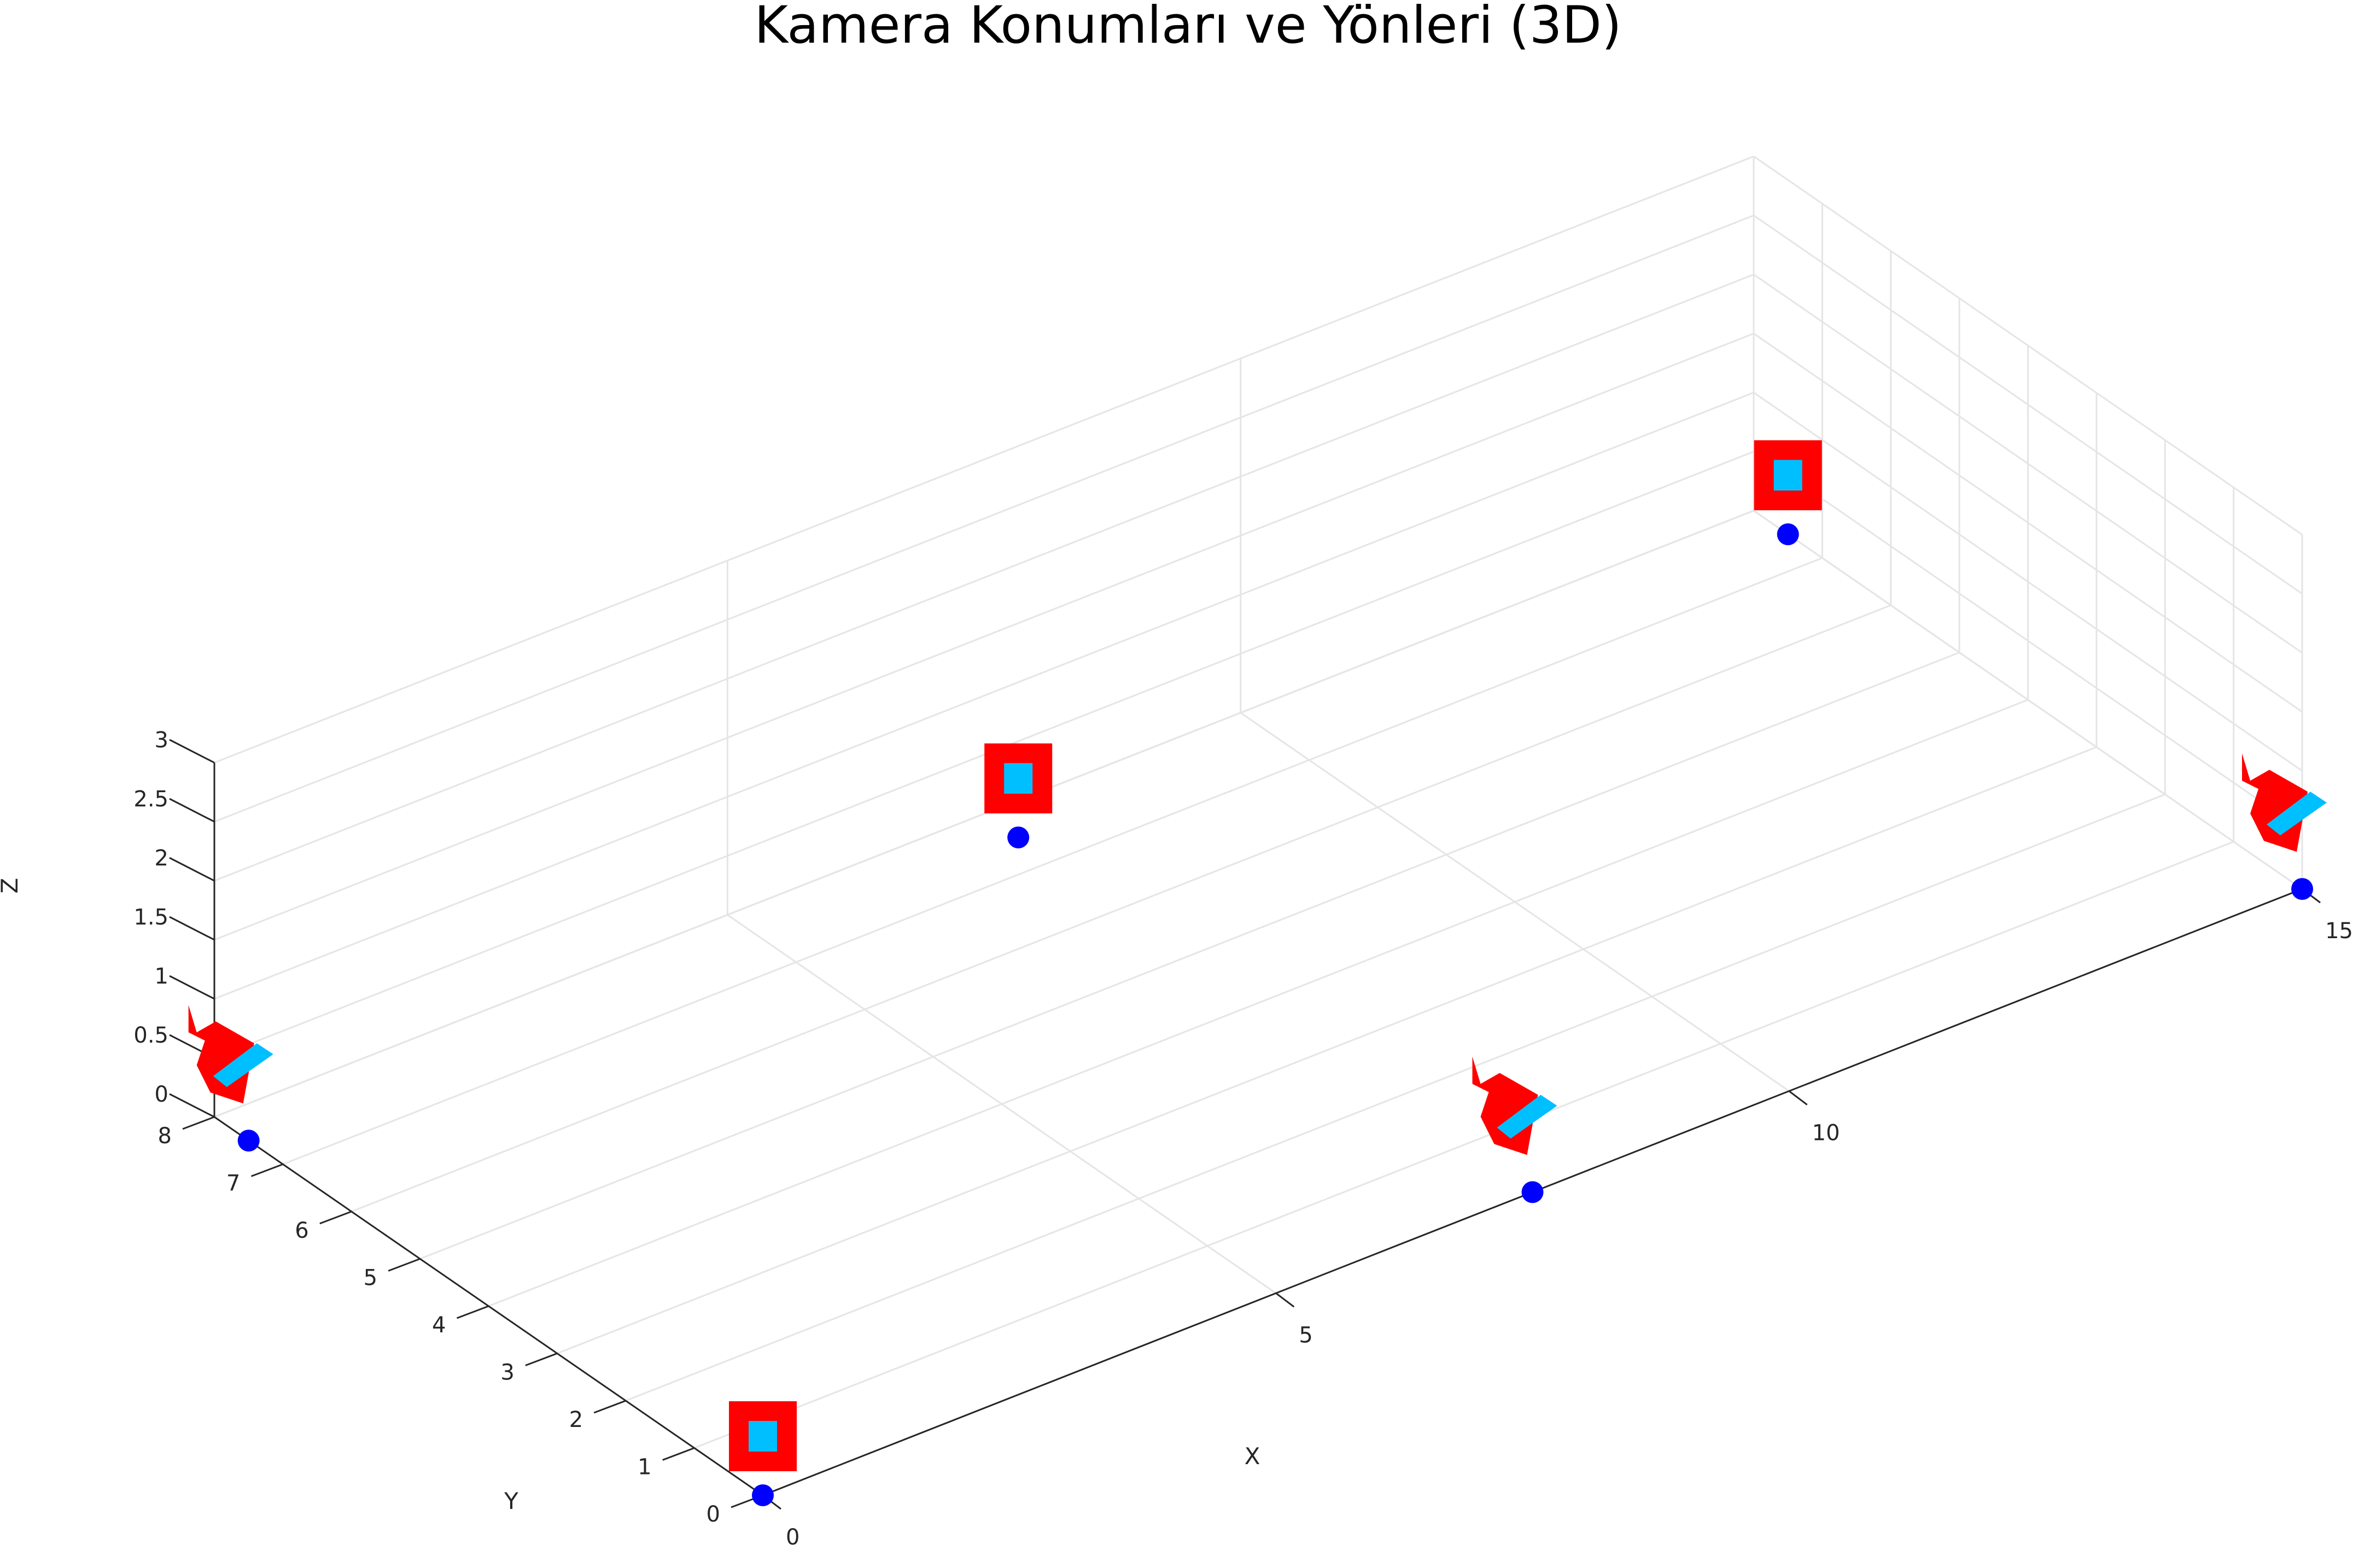 This screenshot has width=2376, height=1568. What do you see at coordinates (11, 886) in the screenshot?
I see `z-axis-label: Z` at bounding box center [11, 886].